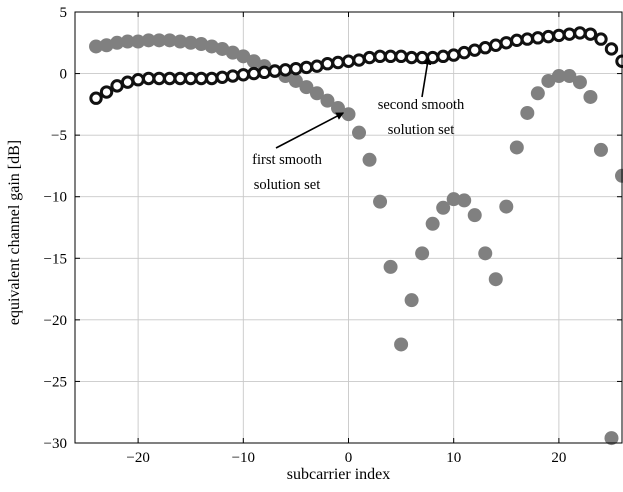 The width and height of the screenshot is (623, 492). What do you see at coordinates (64, 75) in the screenshot?
I see `y-tick-label: 0` at bounding box center [64, 75].